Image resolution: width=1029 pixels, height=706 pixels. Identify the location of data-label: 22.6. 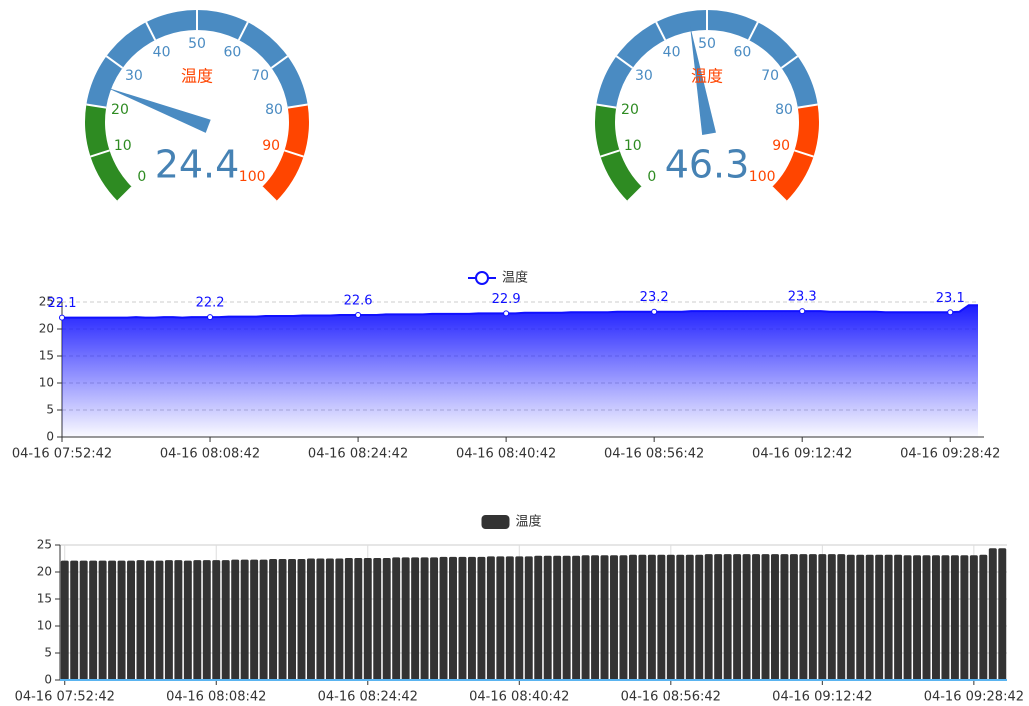
(358, 300).